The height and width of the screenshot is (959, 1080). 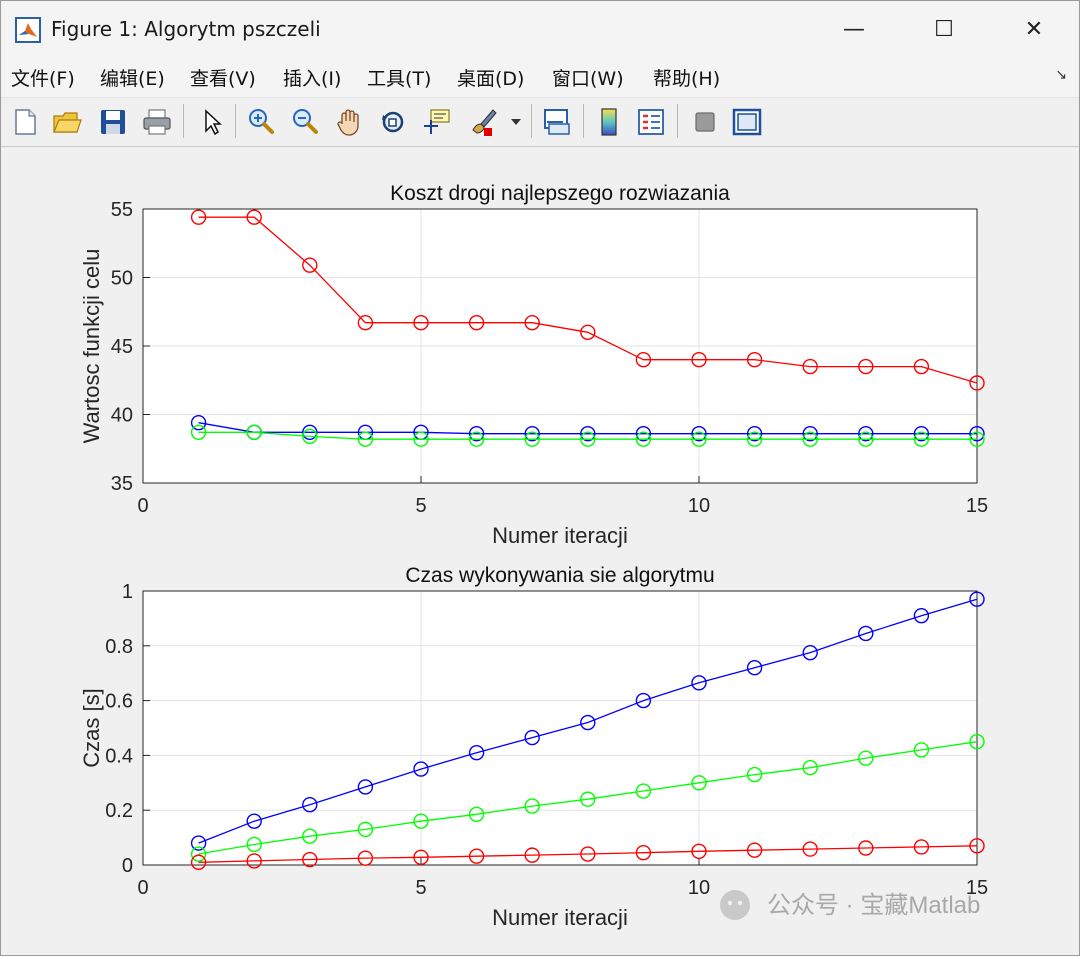 I want to click on zoom-out-button, so click(x=305, y=122).